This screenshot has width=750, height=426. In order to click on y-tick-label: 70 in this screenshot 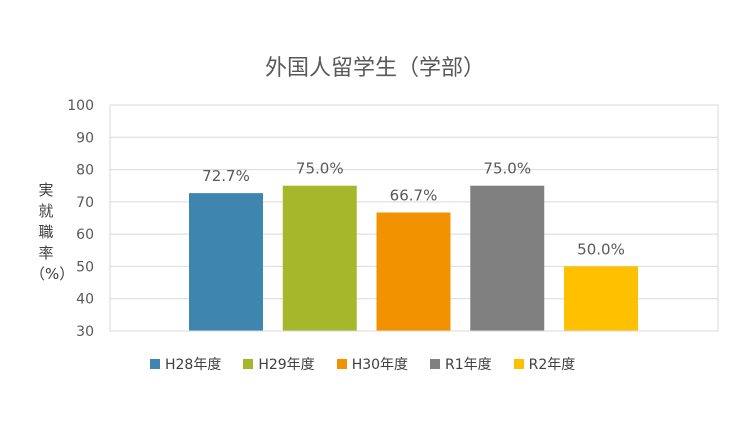, I will do `click(85, 203)`.